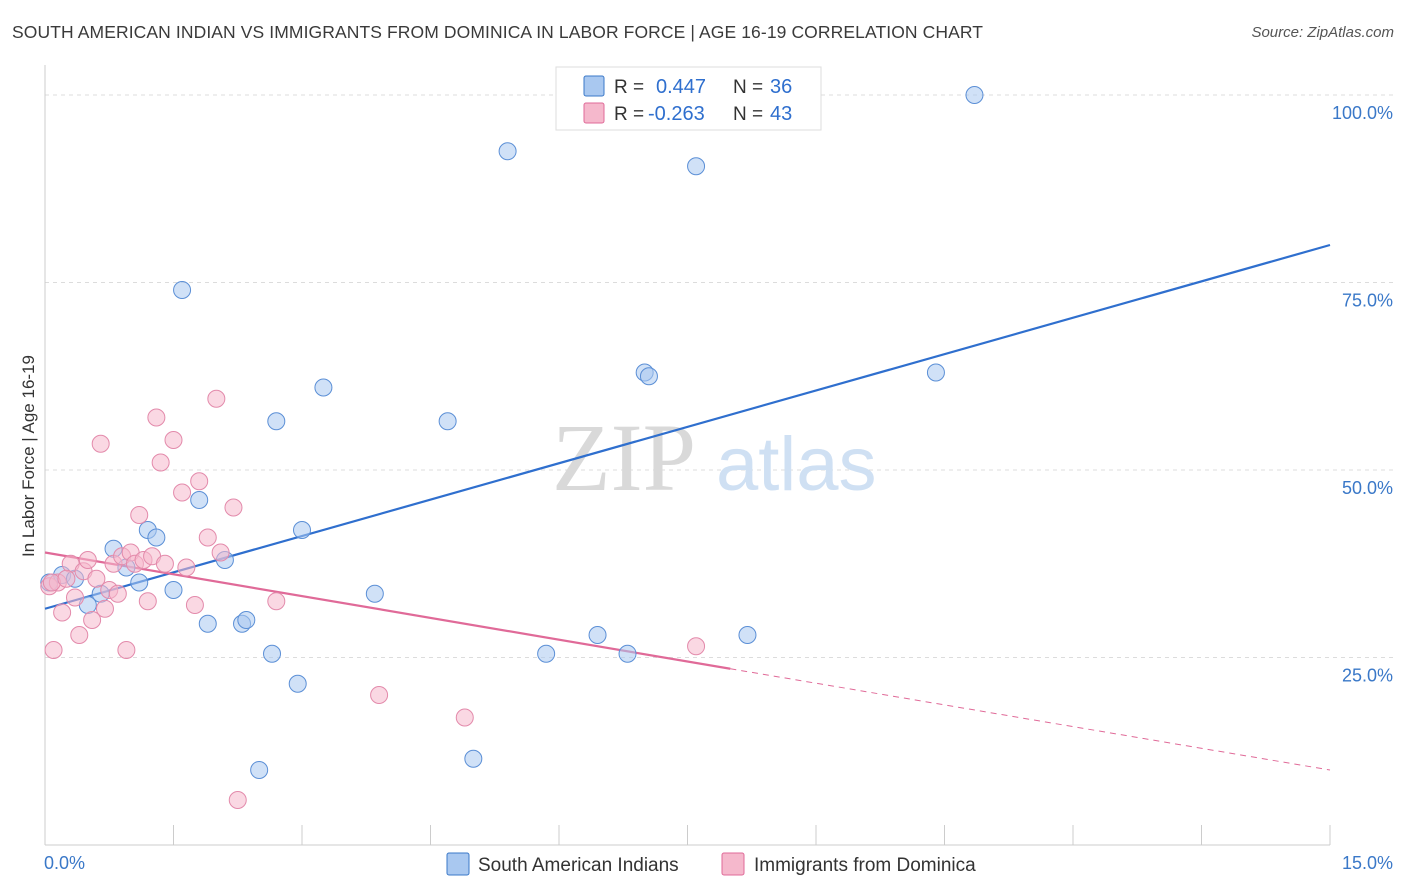 The height and width of the screenshot is (892, 1406). What do you see at coordinates (1367, 488) in the screenshot?
I see `y-tick-label: 50.0%` at bounding box center [1367, 488].